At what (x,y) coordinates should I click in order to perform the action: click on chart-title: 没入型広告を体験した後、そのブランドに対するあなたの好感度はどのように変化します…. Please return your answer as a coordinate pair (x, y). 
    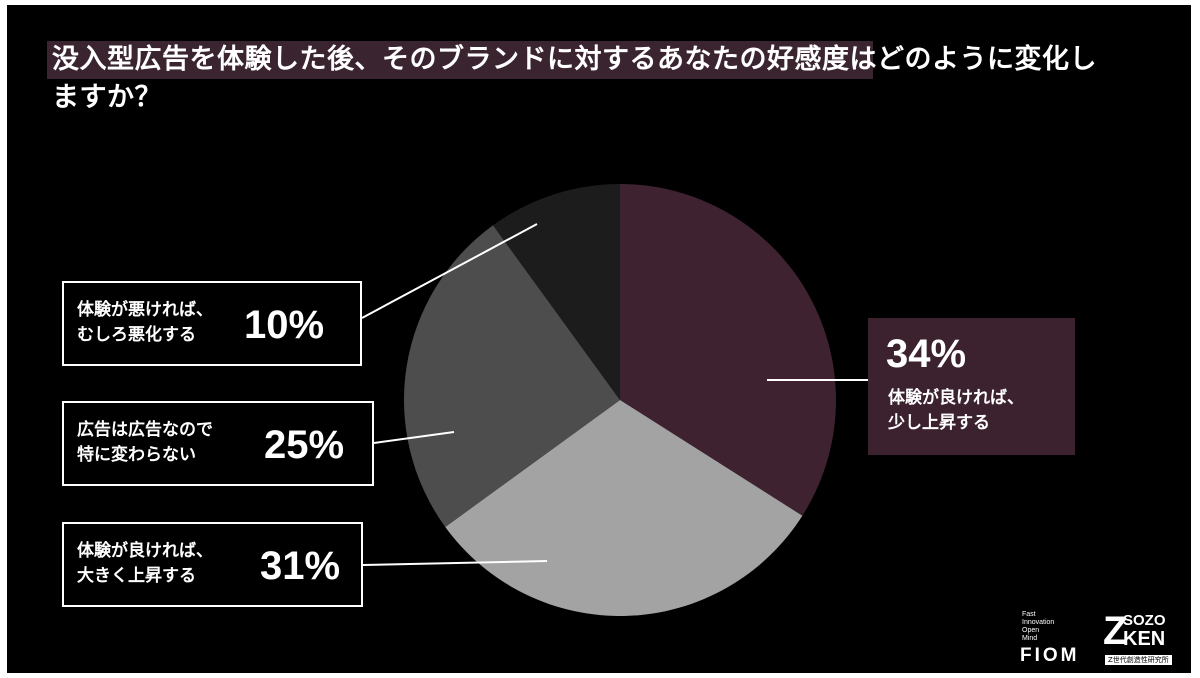
    Looking at the image, I should click on (574, 78).